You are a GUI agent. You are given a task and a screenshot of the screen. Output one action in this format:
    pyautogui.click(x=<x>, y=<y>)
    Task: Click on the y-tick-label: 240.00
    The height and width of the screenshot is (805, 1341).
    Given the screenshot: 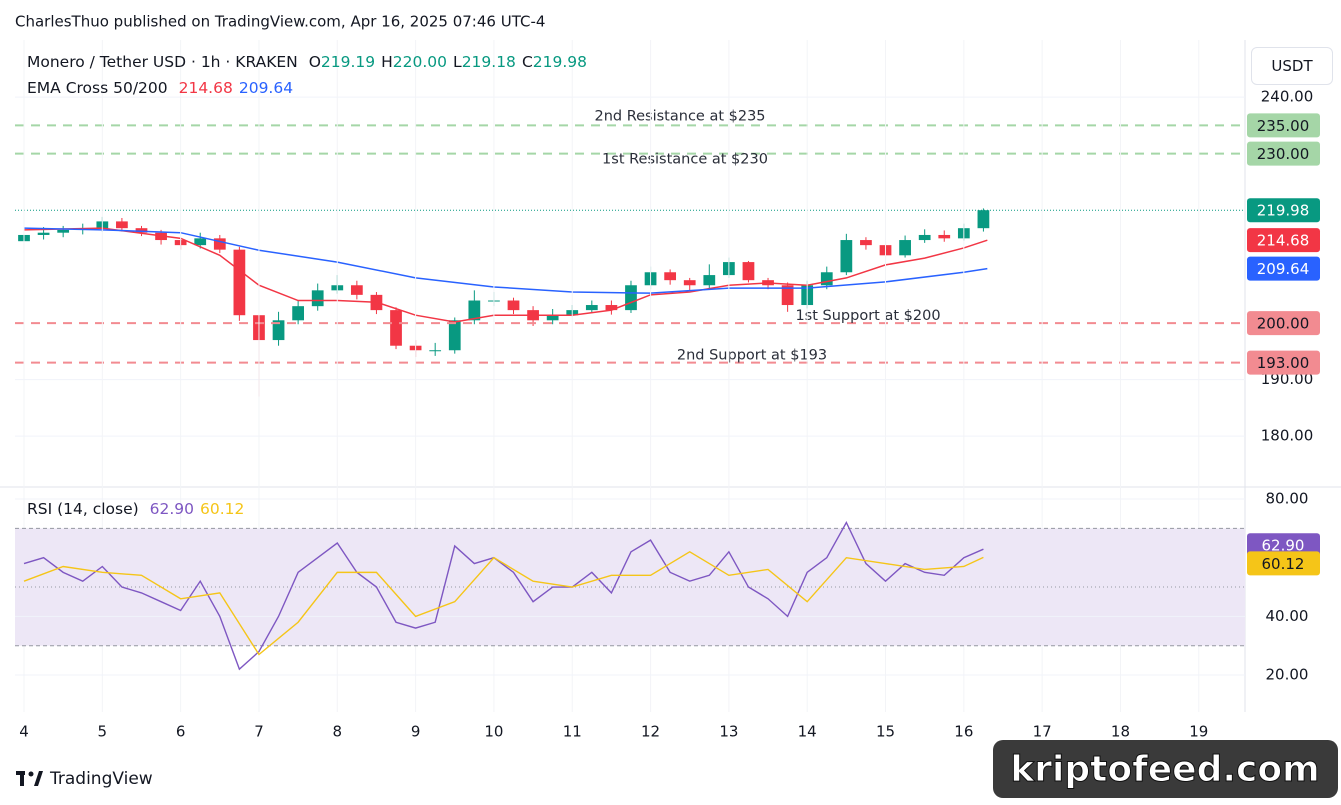 What is the action you would take?
    pyautogui.click(x=1287, y=97)
    